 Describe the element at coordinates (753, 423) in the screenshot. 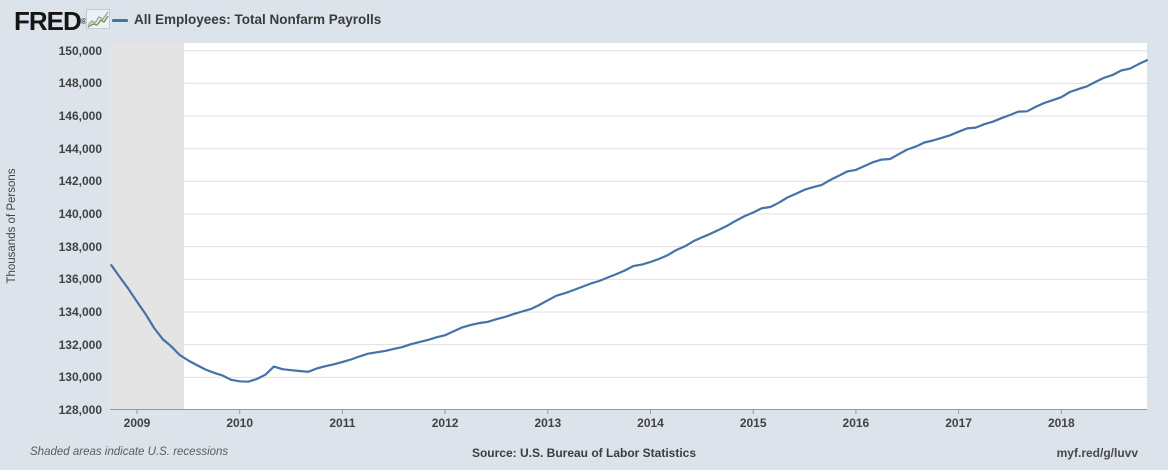

I see `x-tick-label: 2015` at that location.